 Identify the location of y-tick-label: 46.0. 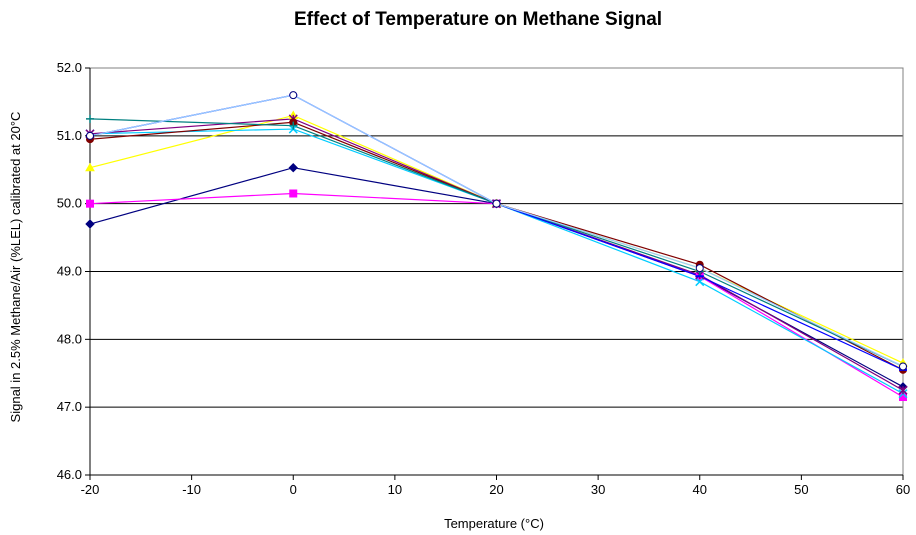
(69, 474).